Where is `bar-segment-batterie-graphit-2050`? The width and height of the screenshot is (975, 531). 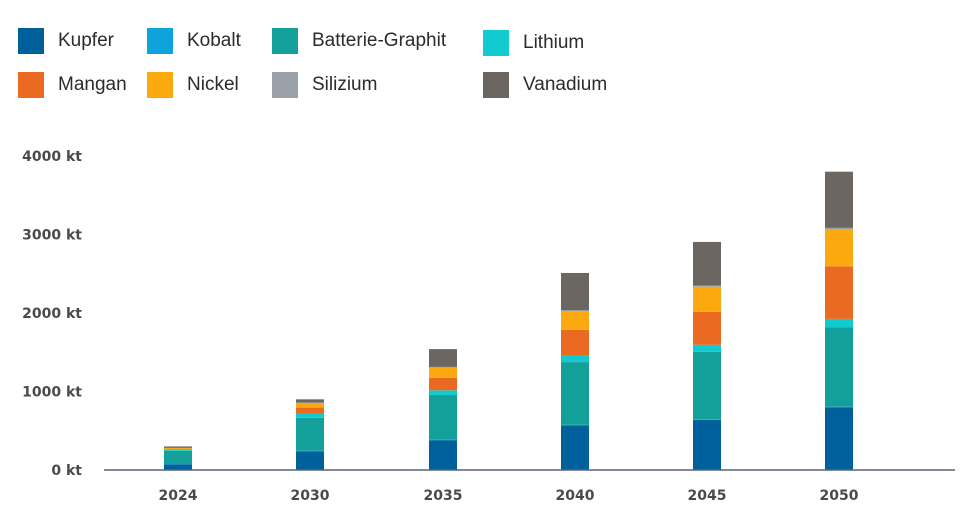
bar-segment-batterie-graphit-2050 is located at coordinates (839, 367).